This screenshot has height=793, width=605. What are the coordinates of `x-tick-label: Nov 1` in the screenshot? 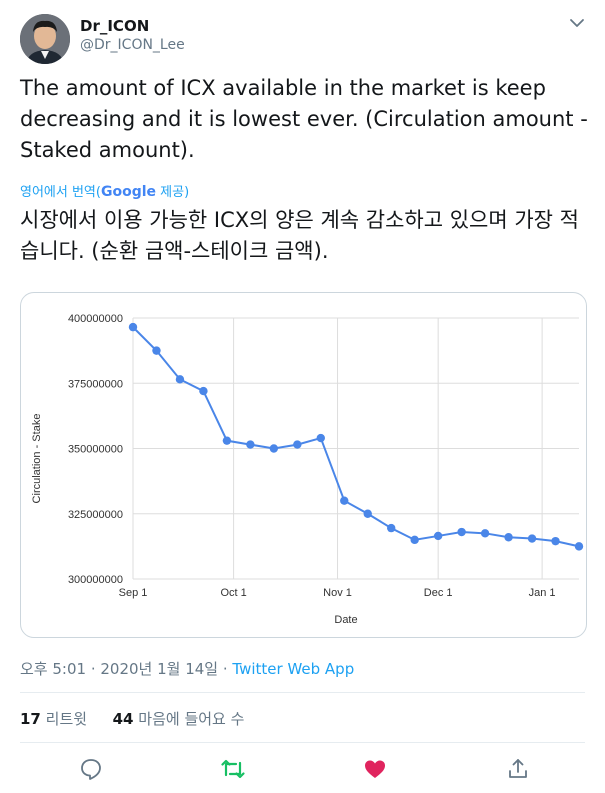 It's located at (337, 593).